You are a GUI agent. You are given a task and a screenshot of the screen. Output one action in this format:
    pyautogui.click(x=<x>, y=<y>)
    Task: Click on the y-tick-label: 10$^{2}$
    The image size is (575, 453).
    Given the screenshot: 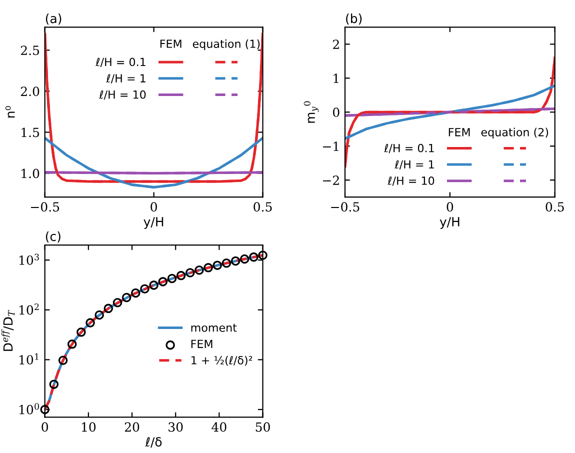 What is the action you would take?
    pyautogui.click(x=29, y=309)
    